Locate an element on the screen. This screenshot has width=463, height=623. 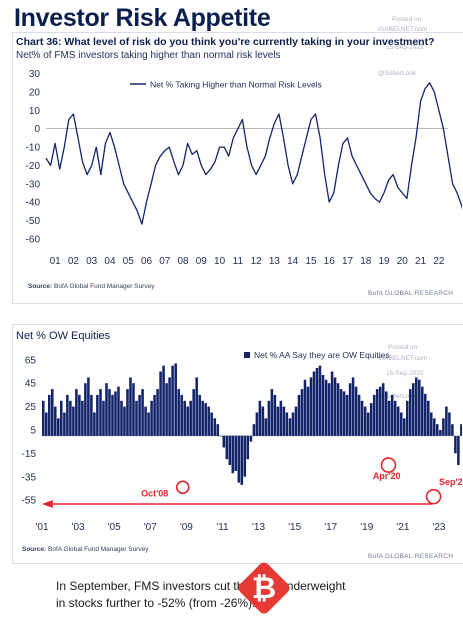
chart1-brand: BofA GLOBAL RESEARCH is located at coordinates (411, 293).